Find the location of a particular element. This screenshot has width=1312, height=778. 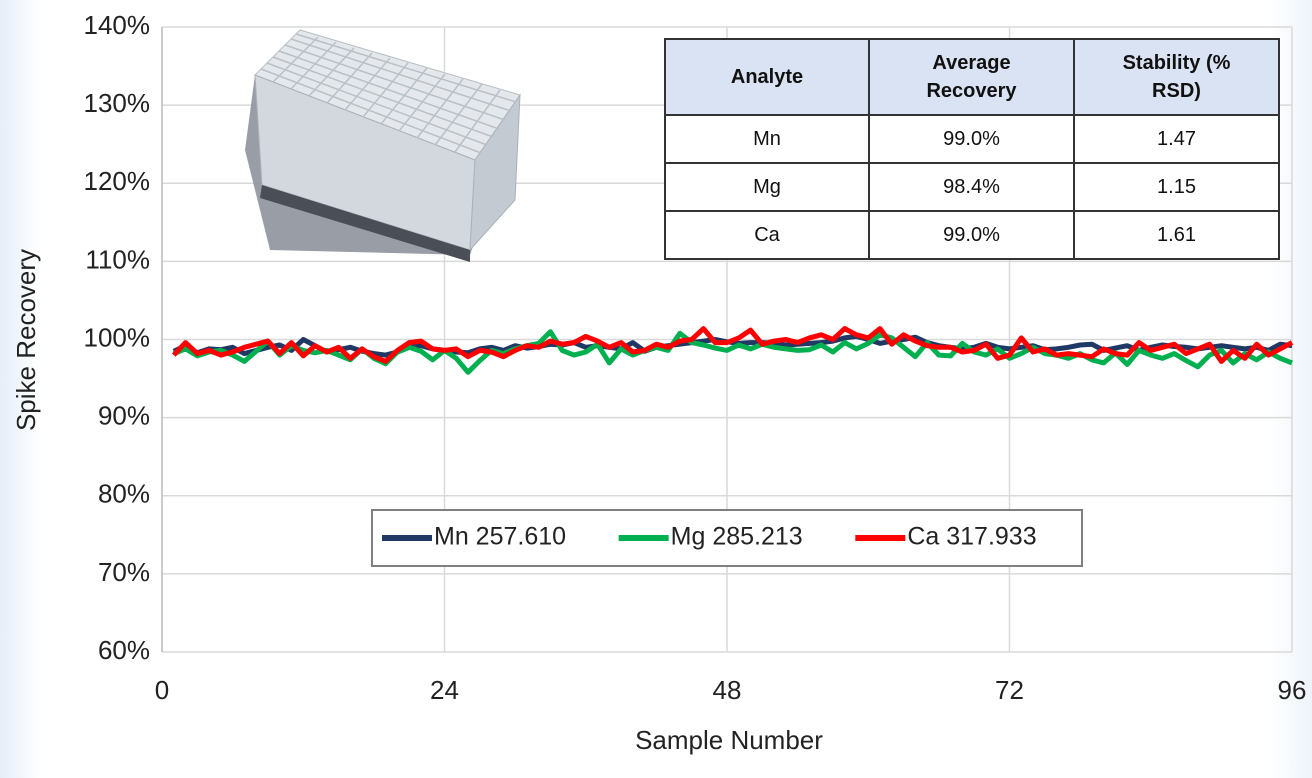

table-cell: 98.4% is located at coordinates (971, 187).